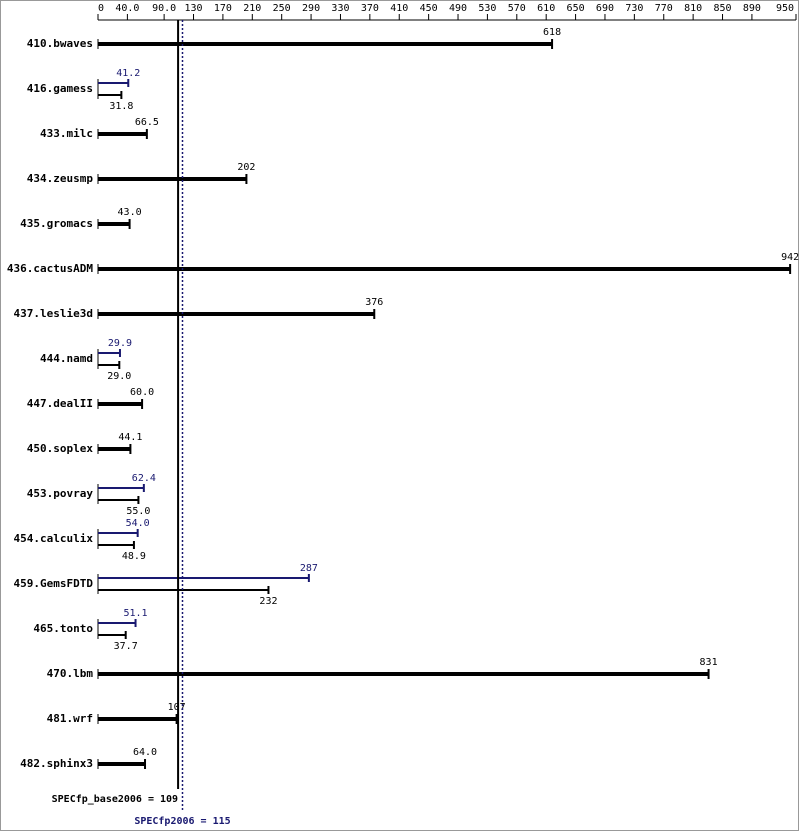  Describe the element at coordinates (147, 122) in the screenshot. I see `value-label: 66.5` at that location.